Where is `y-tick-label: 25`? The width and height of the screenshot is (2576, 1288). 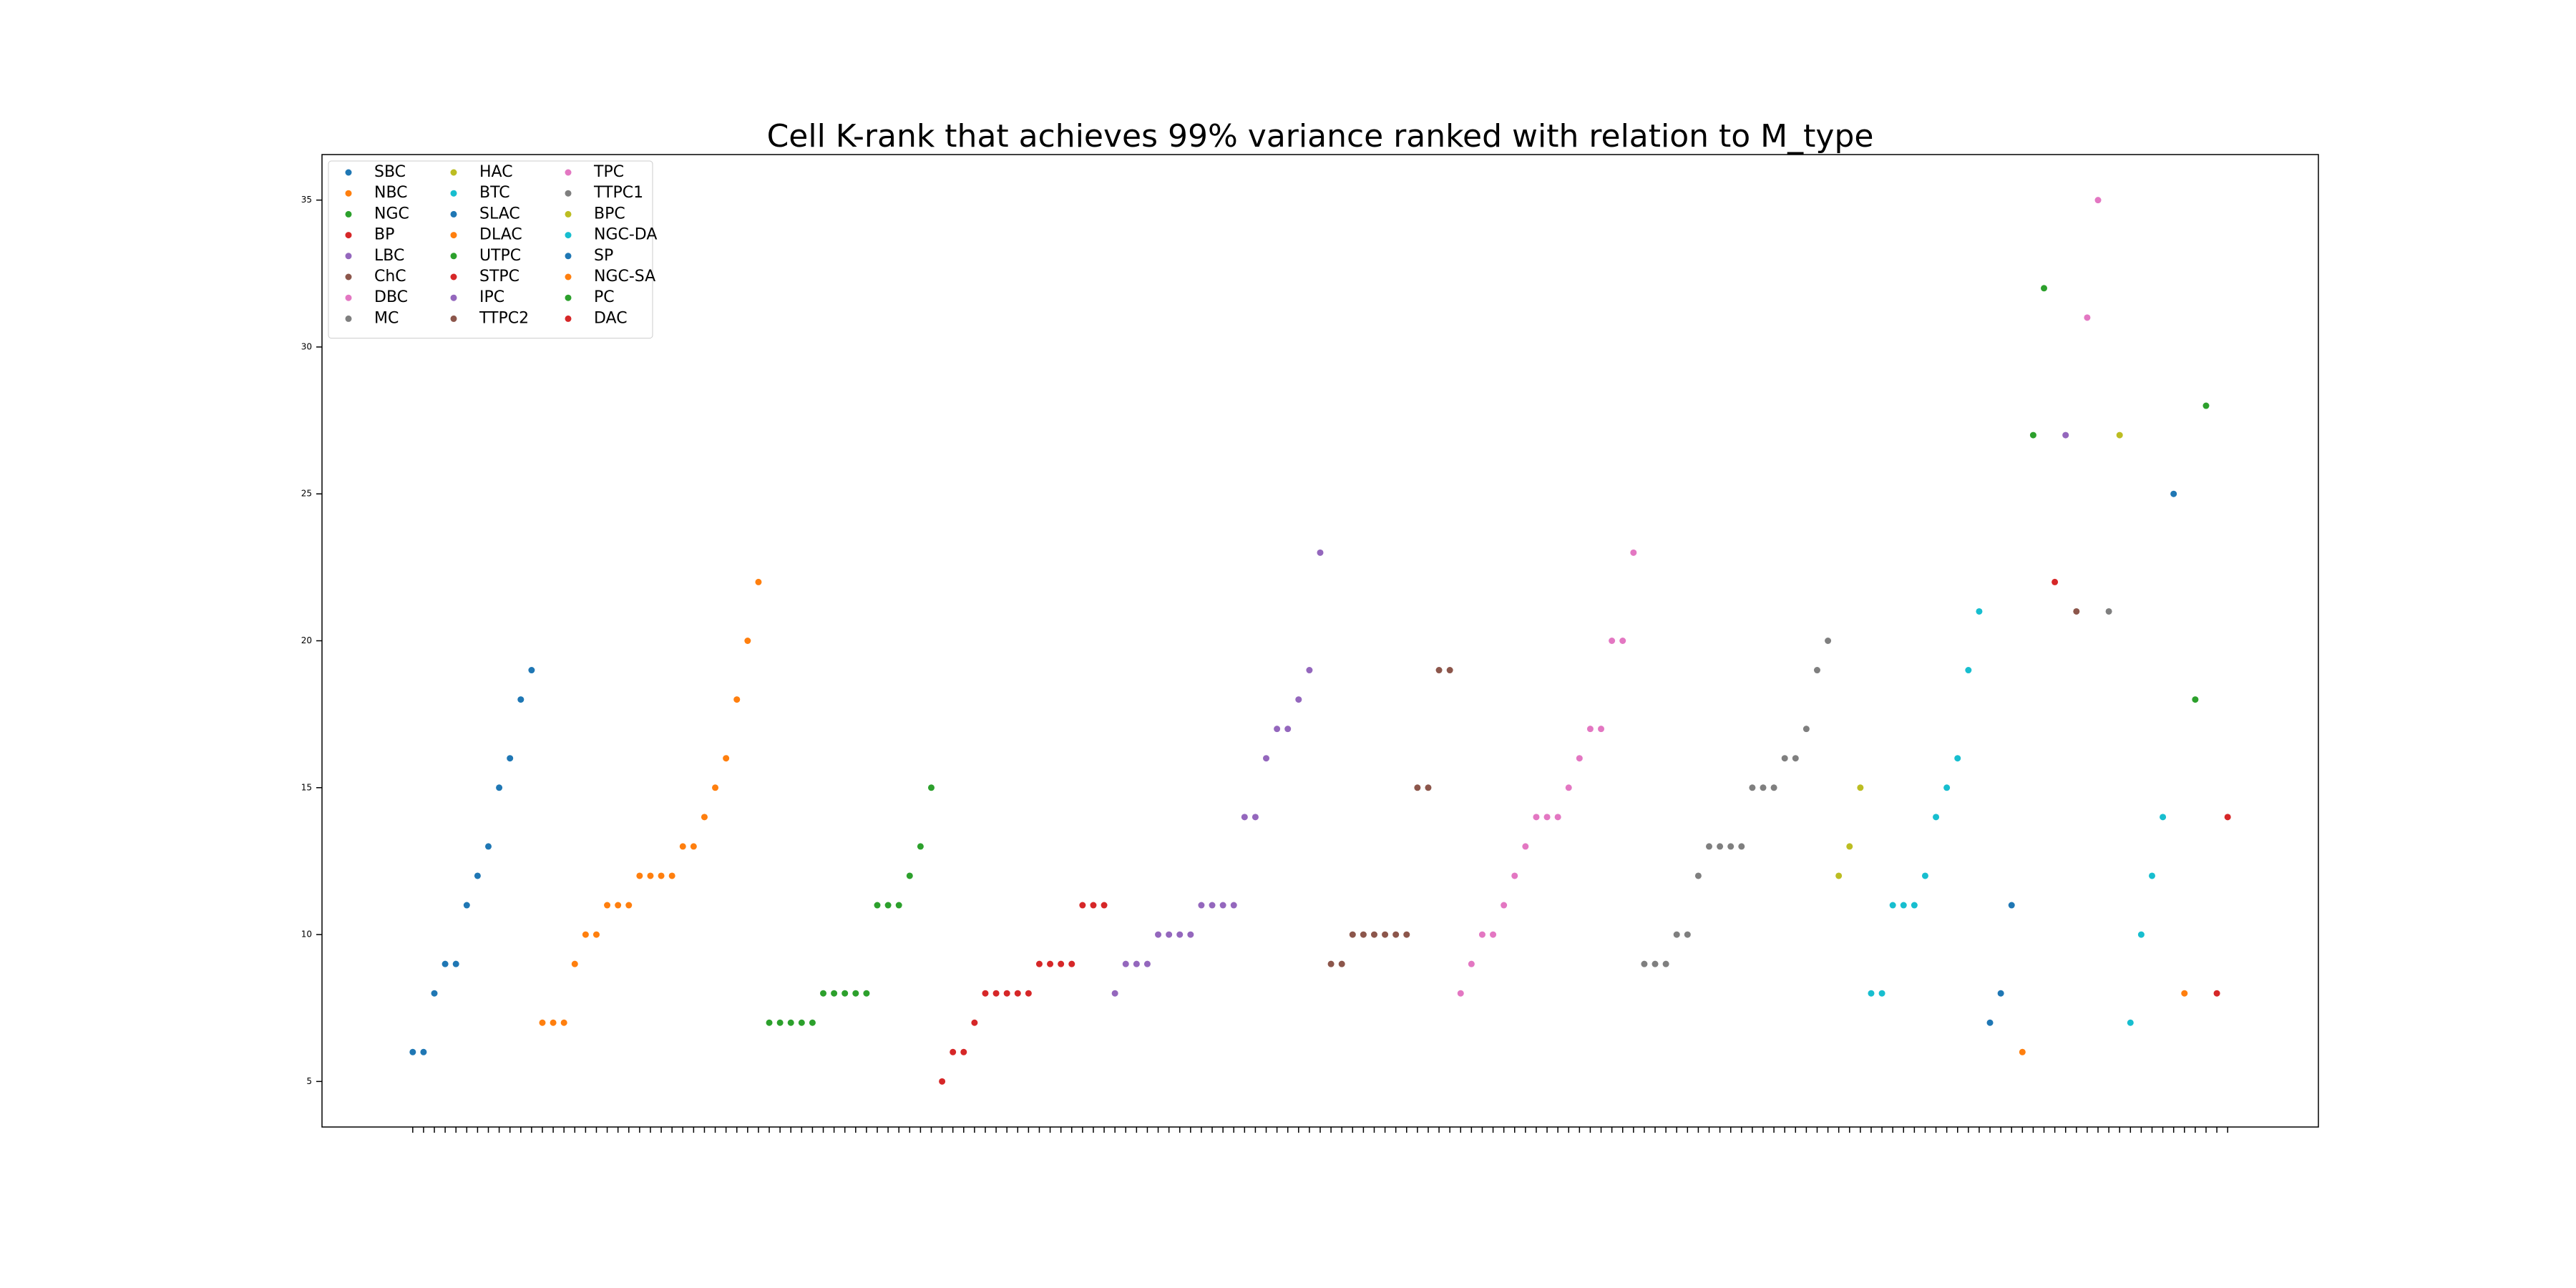
y-tick-label: 25 is located at coordinates (306, 494).